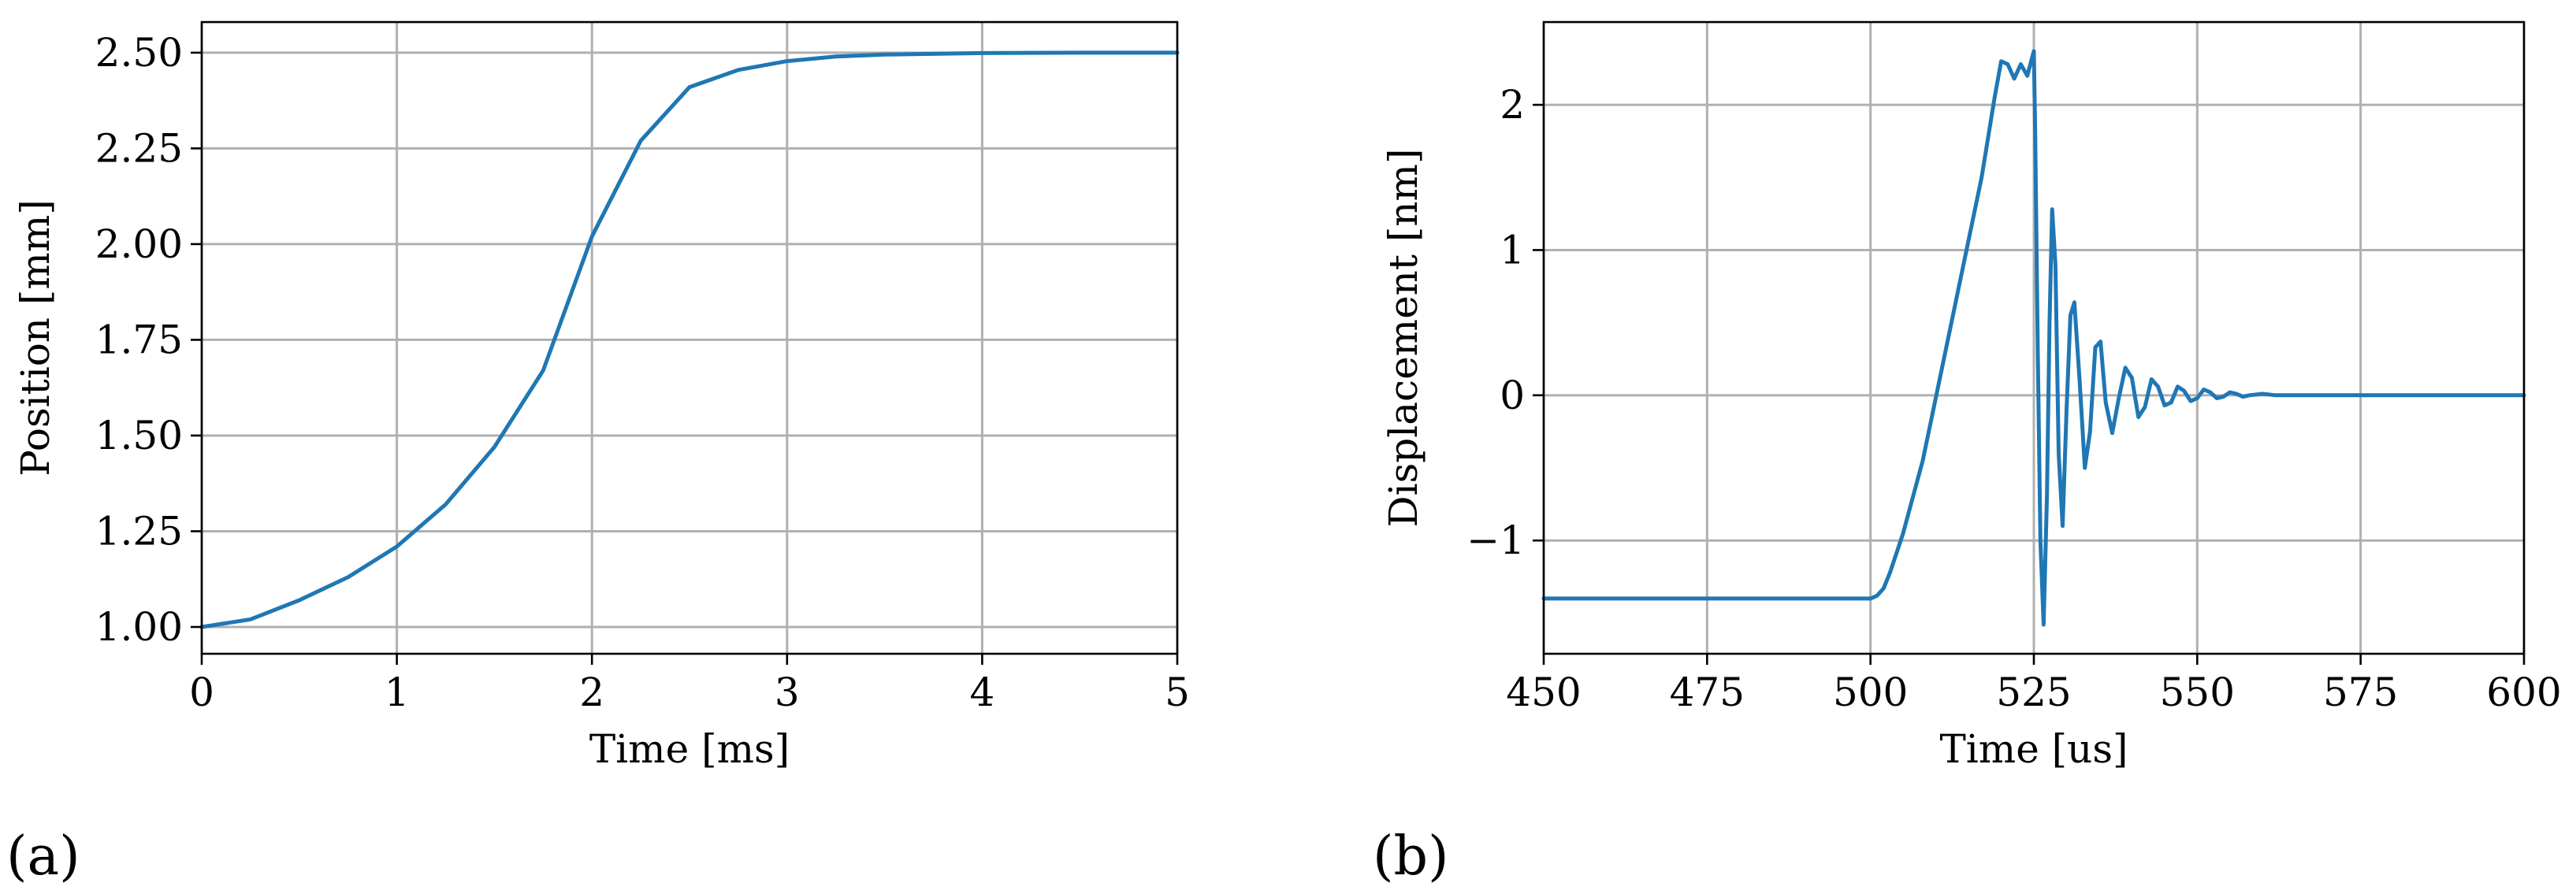 This screenshot has width=2576, height=894. Describe the element at coordinates (787, 693) in the screenshot. I see `x-tick-label: 3` at that location.